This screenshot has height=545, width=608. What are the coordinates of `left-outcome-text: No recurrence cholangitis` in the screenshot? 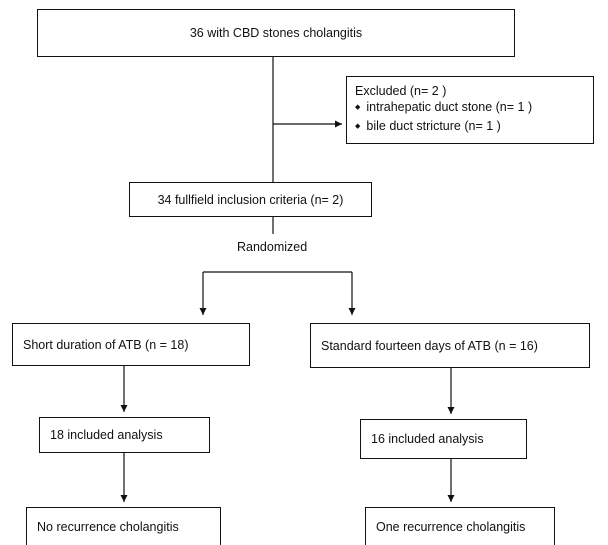 It's located at (108, 526).